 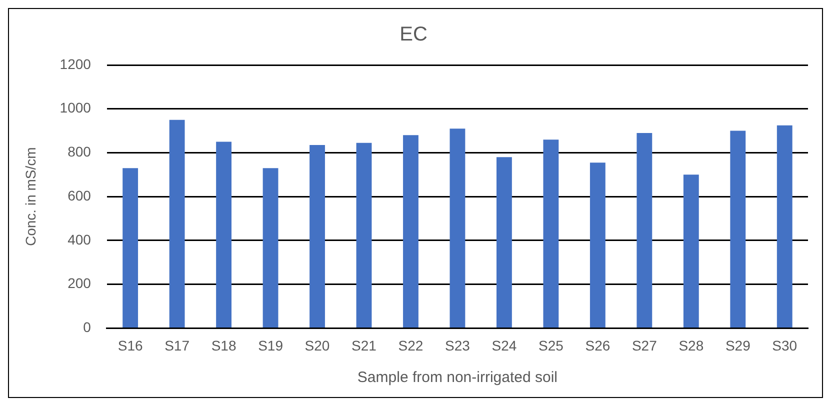 What do you see at coordinates (76, 108) in the screenshot?
I see `y-tick-label: 1000` at bounding box center [76, 108].